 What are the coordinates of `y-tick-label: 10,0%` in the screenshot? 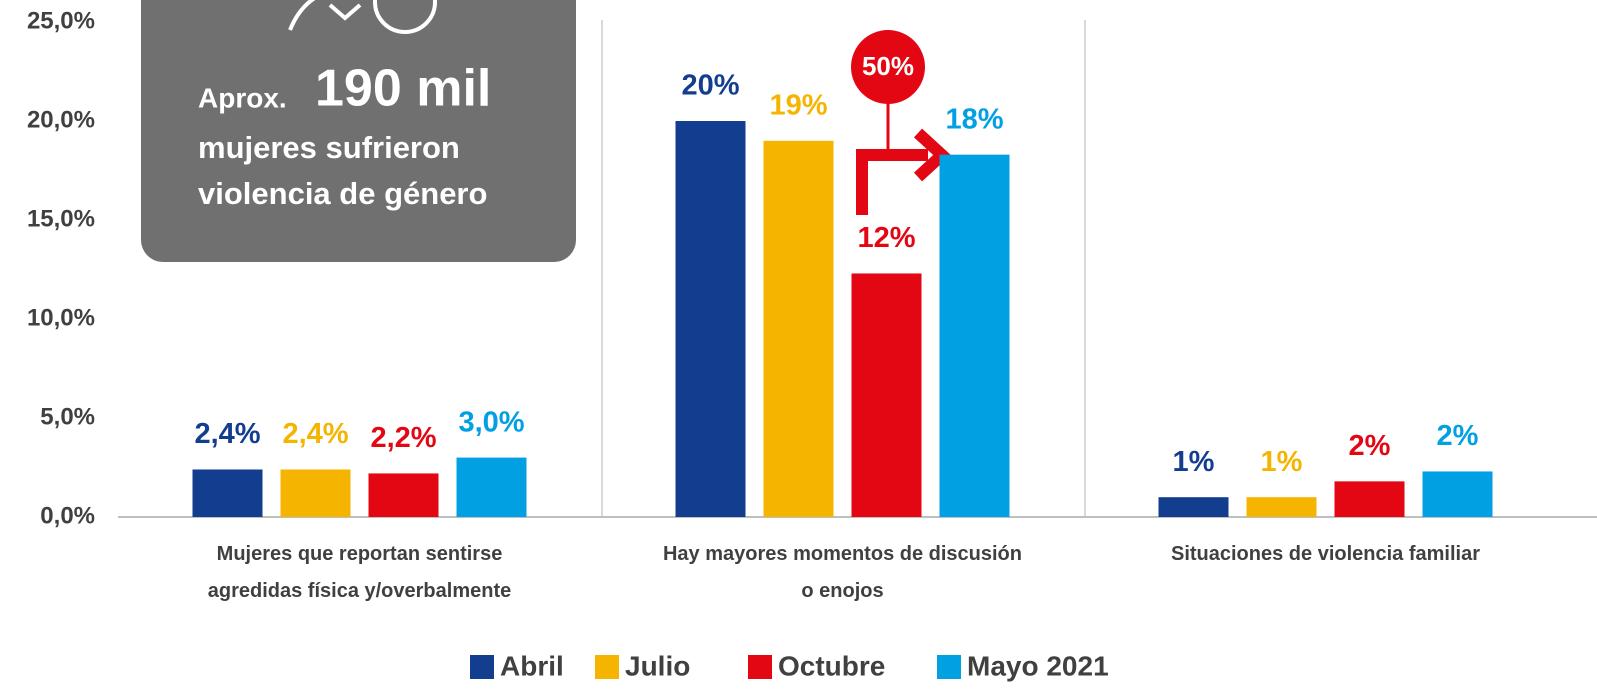 It's located at (61, 317).